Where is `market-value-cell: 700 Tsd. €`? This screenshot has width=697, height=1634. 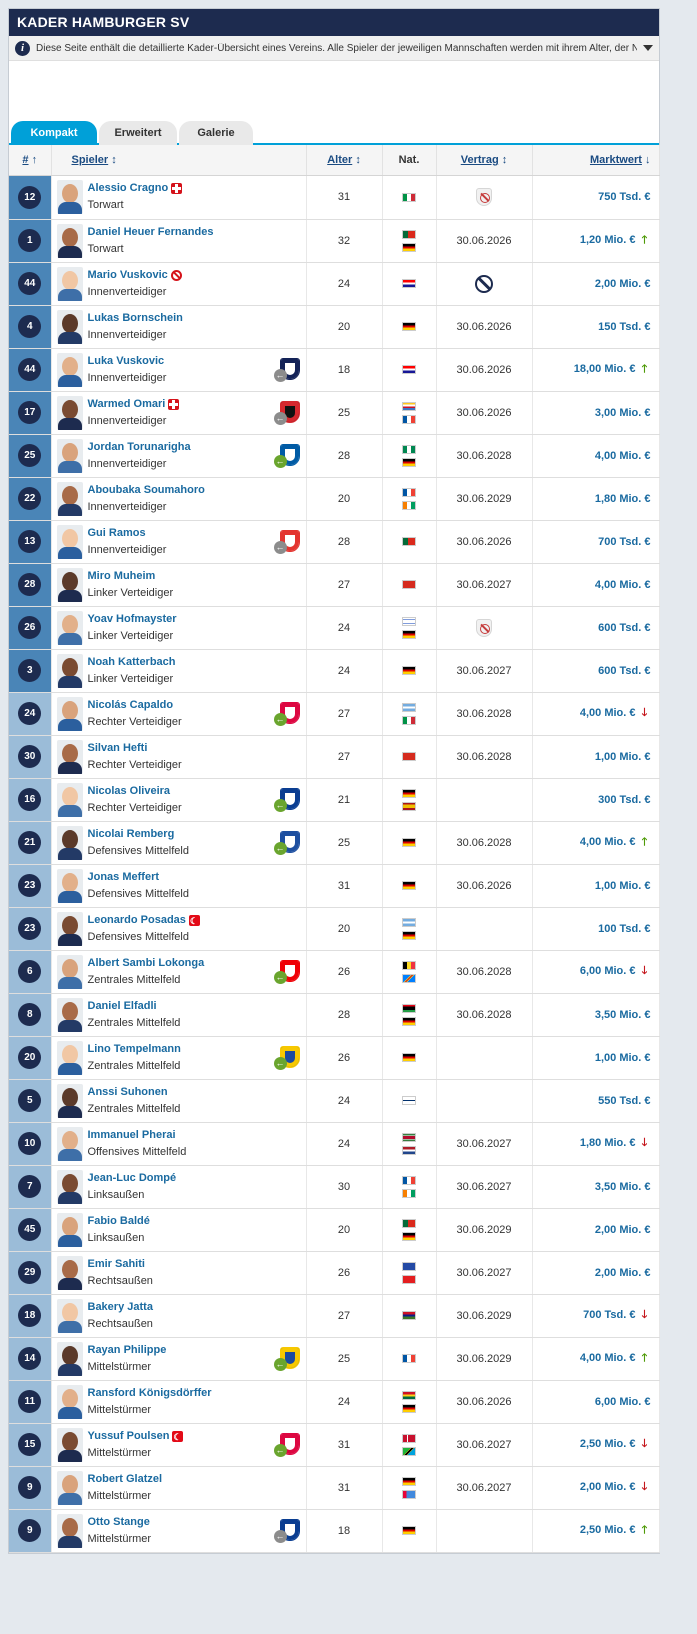
market-value-cell: 700 Tsd. € is located at coordinates (596, 542).